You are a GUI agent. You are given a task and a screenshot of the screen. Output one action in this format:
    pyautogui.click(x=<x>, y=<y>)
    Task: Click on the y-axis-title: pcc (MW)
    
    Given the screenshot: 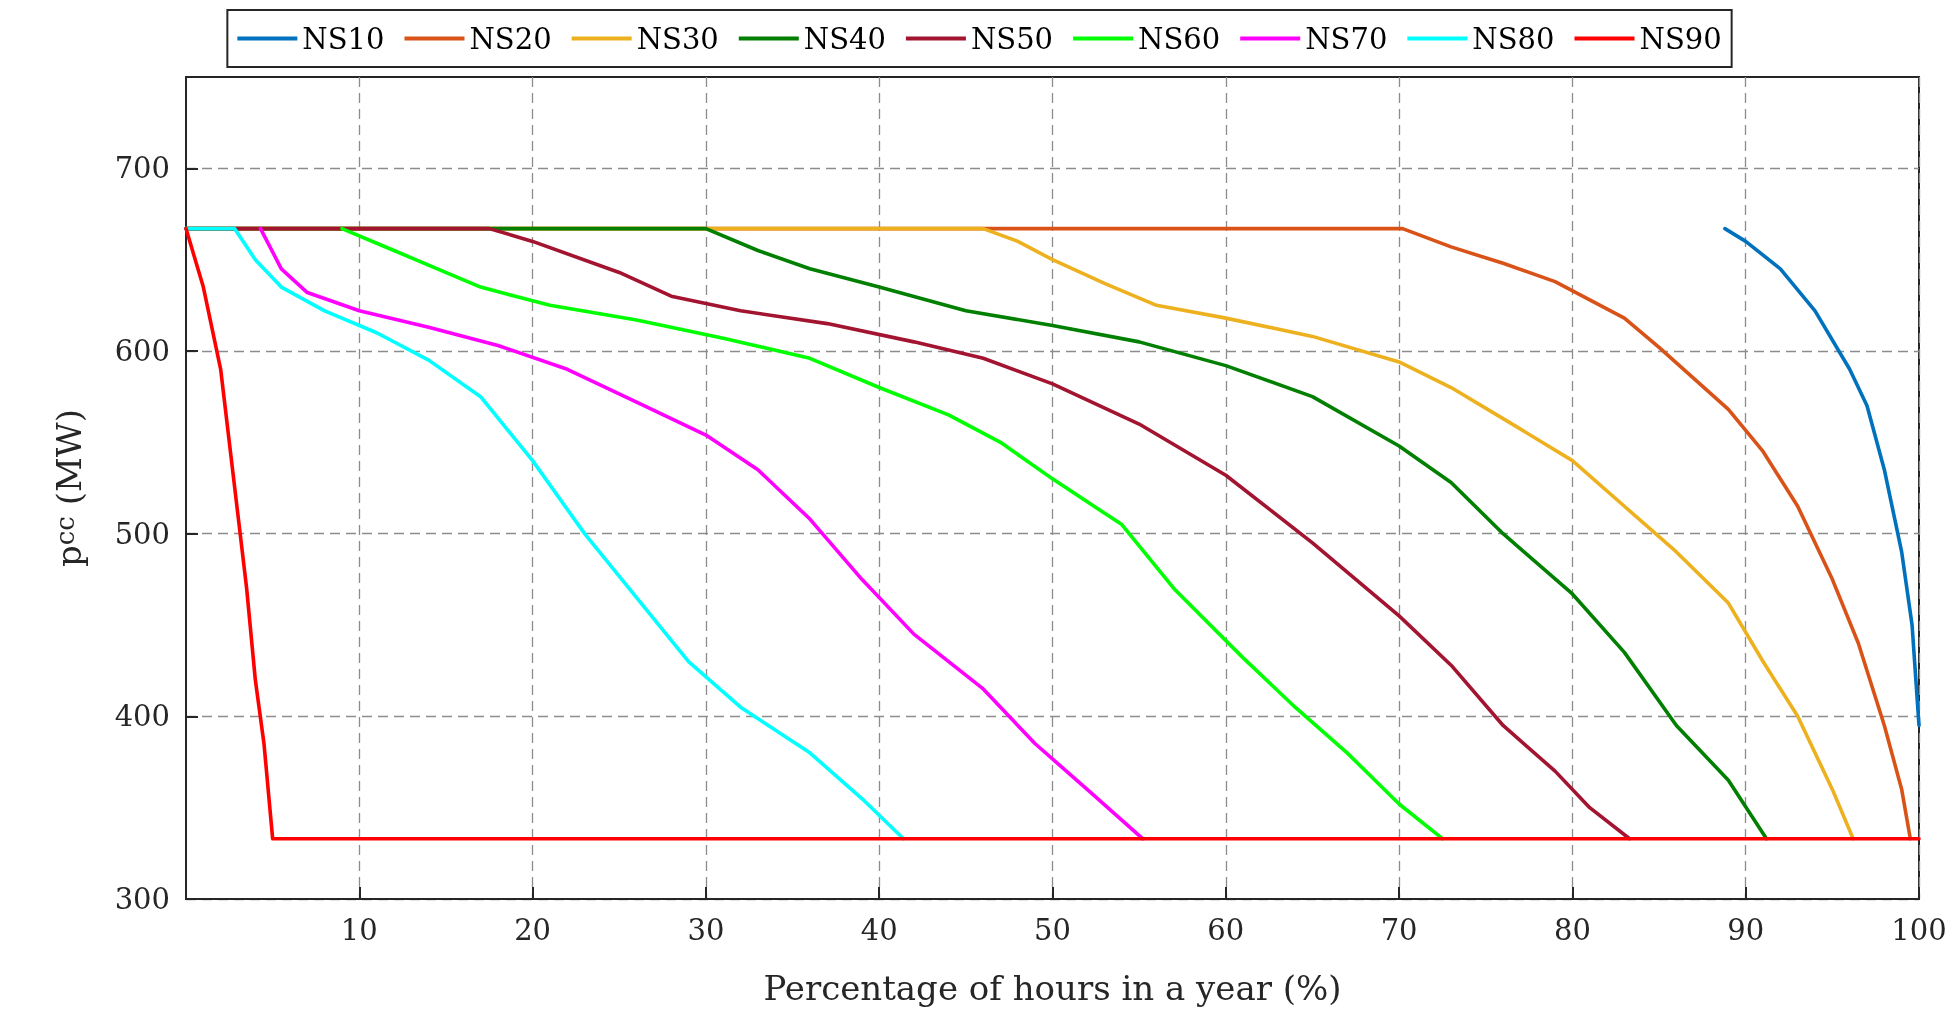 What is the action you would take?
    pyautogui.click(x=69, y=488)
    